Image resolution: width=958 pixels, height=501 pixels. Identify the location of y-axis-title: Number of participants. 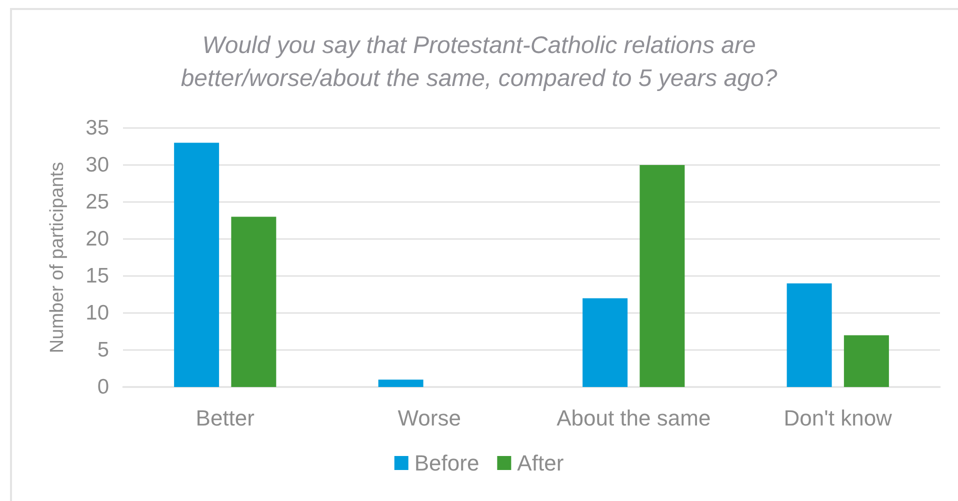
(57, 258).